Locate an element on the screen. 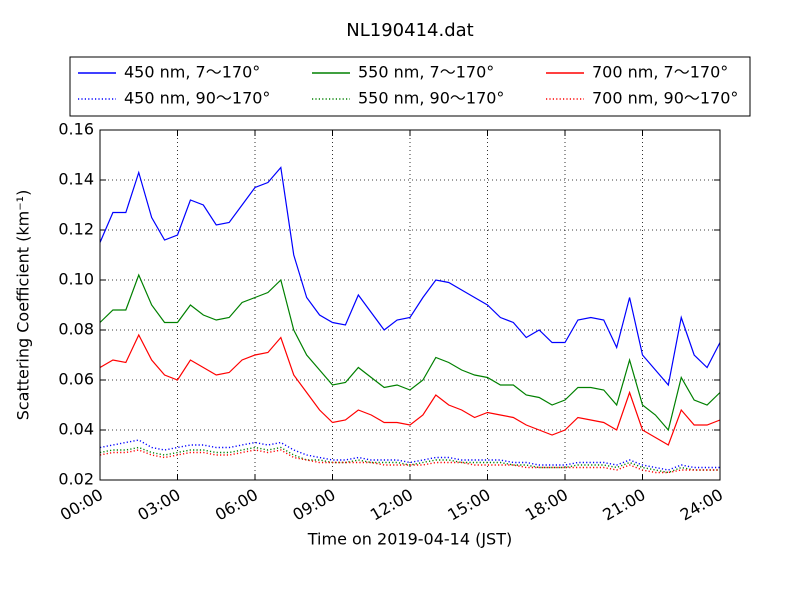  legend-label: 700 nm, 7～170° is located at coordinates (660, 72).